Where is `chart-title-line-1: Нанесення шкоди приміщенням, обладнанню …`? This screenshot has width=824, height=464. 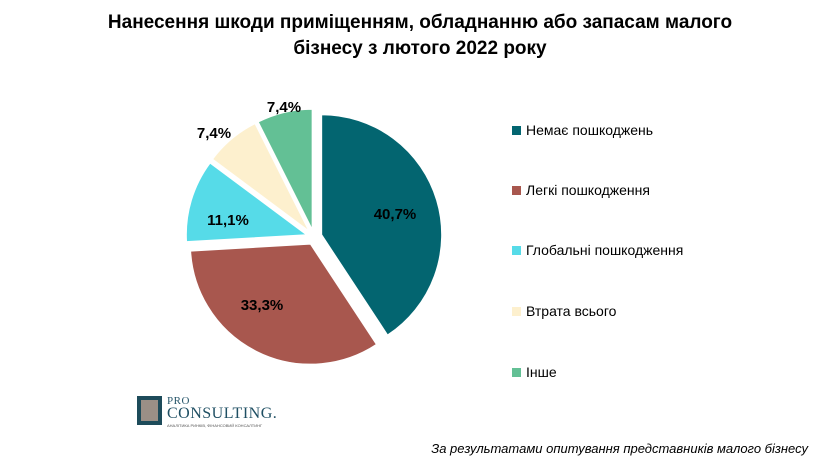 chart-title-line-1: Нанесення шкоди приміщенням, обладнанню … is located at coordinates (420, 22).